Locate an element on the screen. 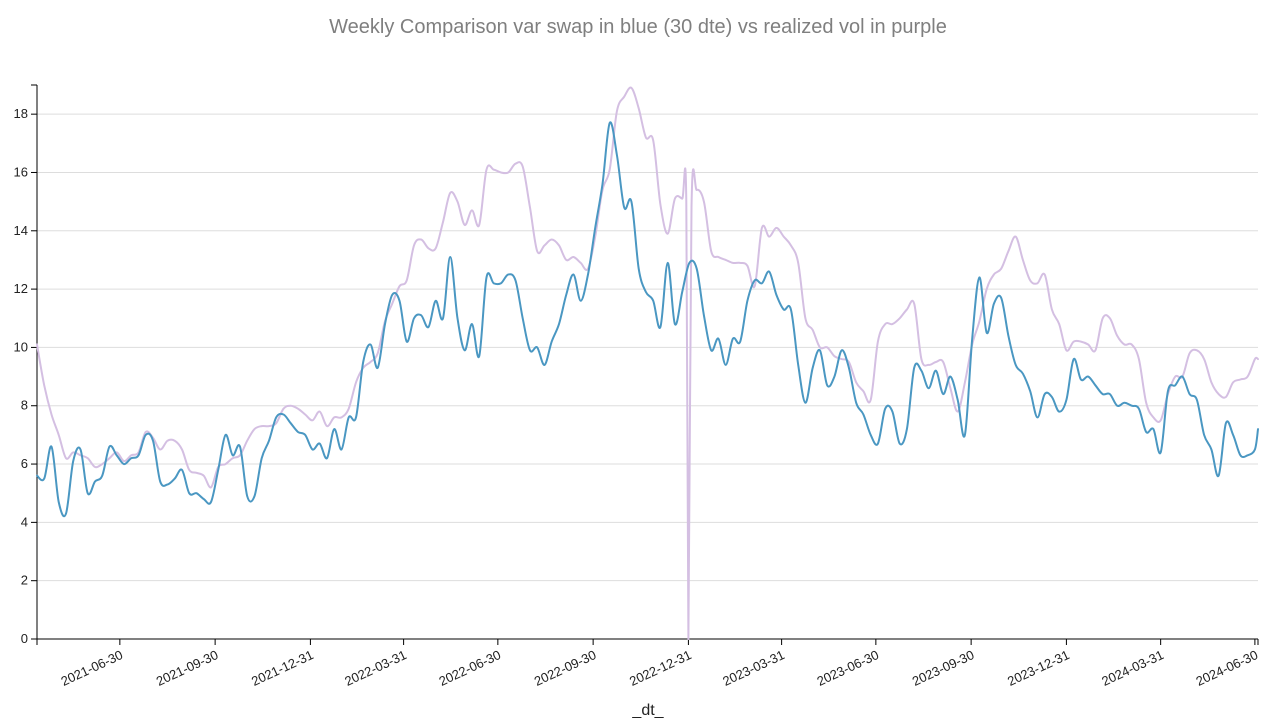 This screenshot has width=1276, height=721. y-tick-label-4: 4 is located at coordinates (24, 521).